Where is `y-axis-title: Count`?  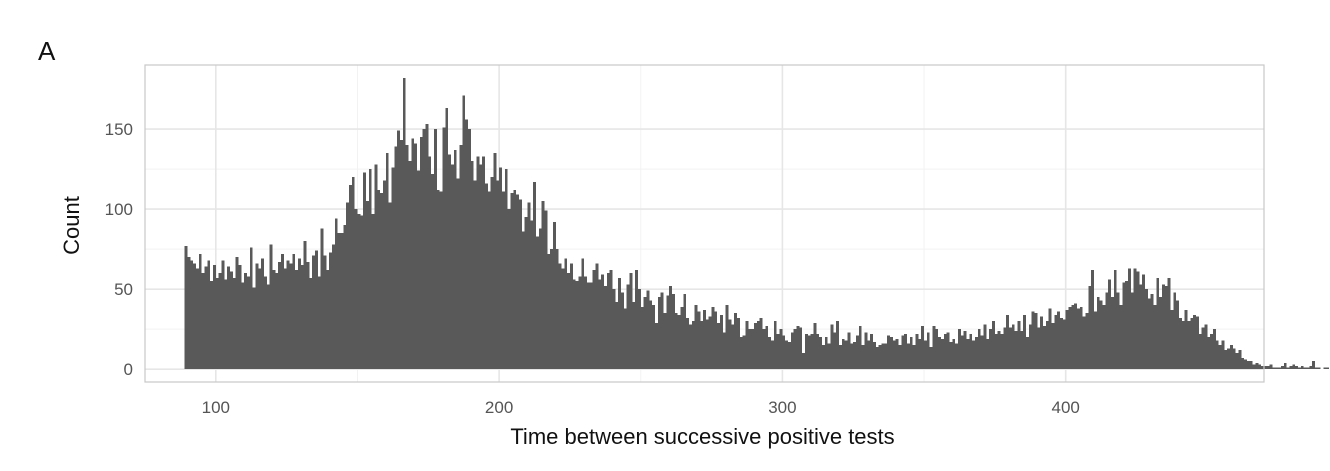 y-axis-title: Count is located at coordinates (71, 225).